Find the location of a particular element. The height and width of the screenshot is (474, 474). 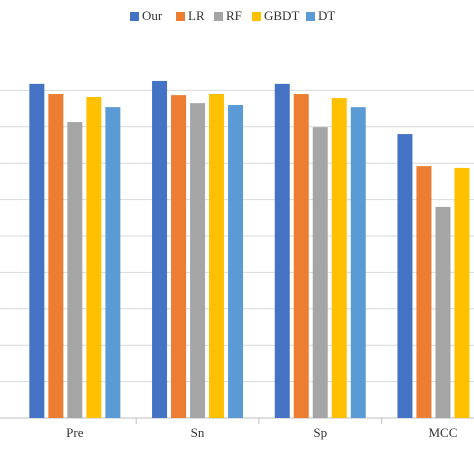

x-tick-label: Pre is located at coordinates (75, 432).